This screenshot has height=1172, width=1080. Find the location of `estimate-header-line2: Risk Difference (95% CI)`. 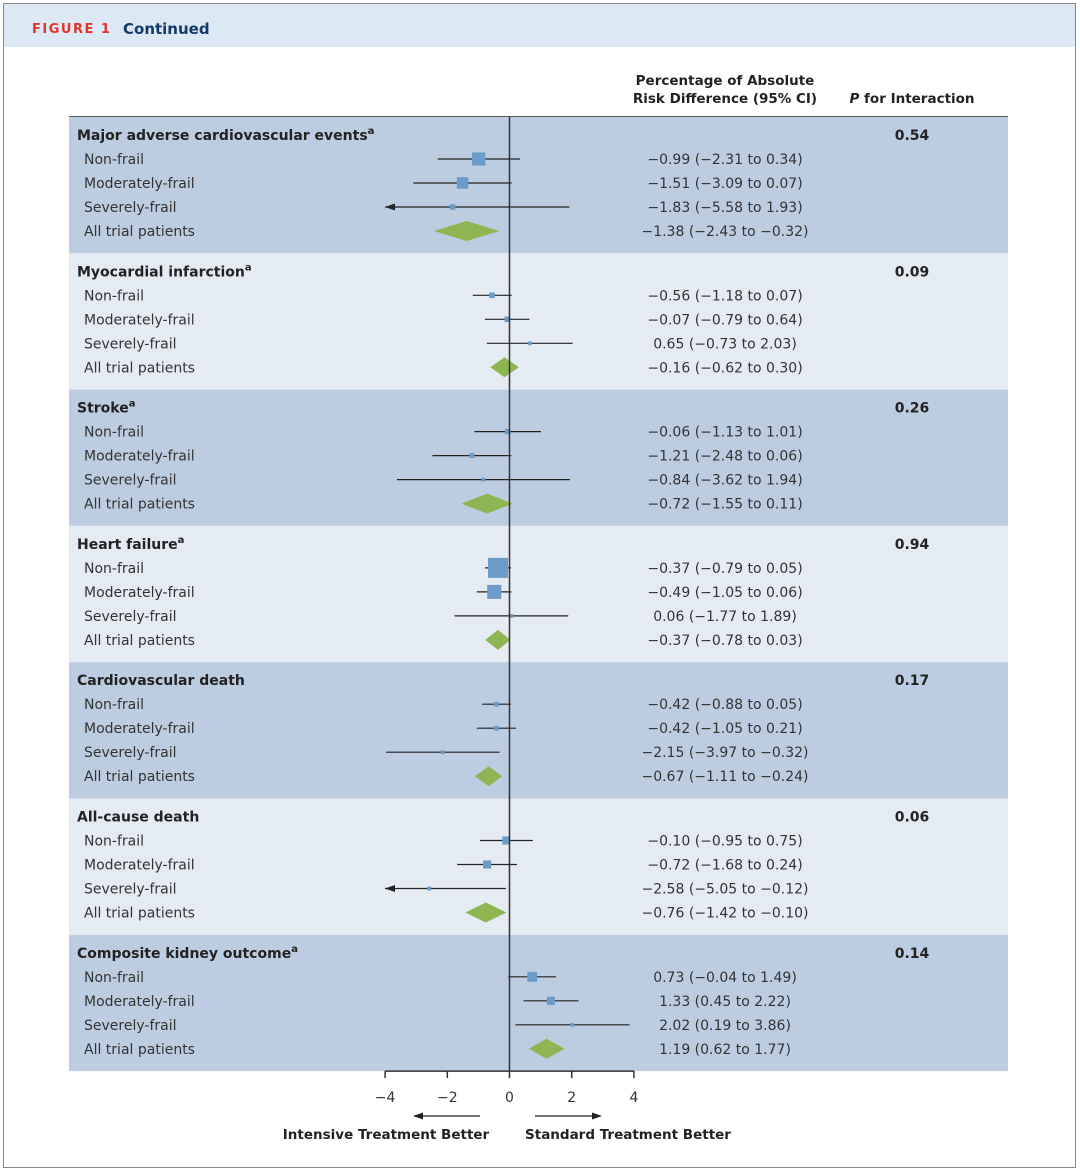

estimate-header-line2: Risk Difference (95% CI) is located at coordinates (725, 99).